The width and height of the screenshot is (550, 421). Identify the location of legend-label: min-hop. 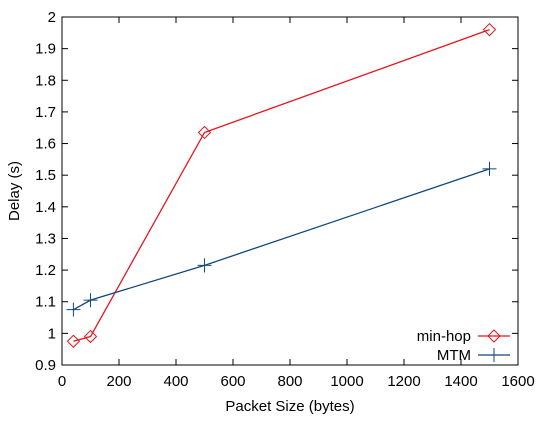
(444, 336).